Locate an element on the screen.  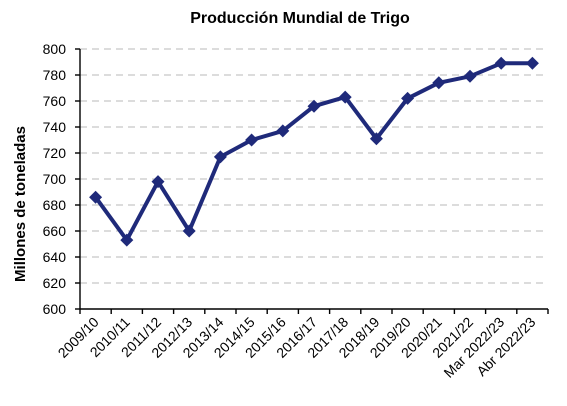
y-tick-label: 720 is located at coordinates (55, 153).